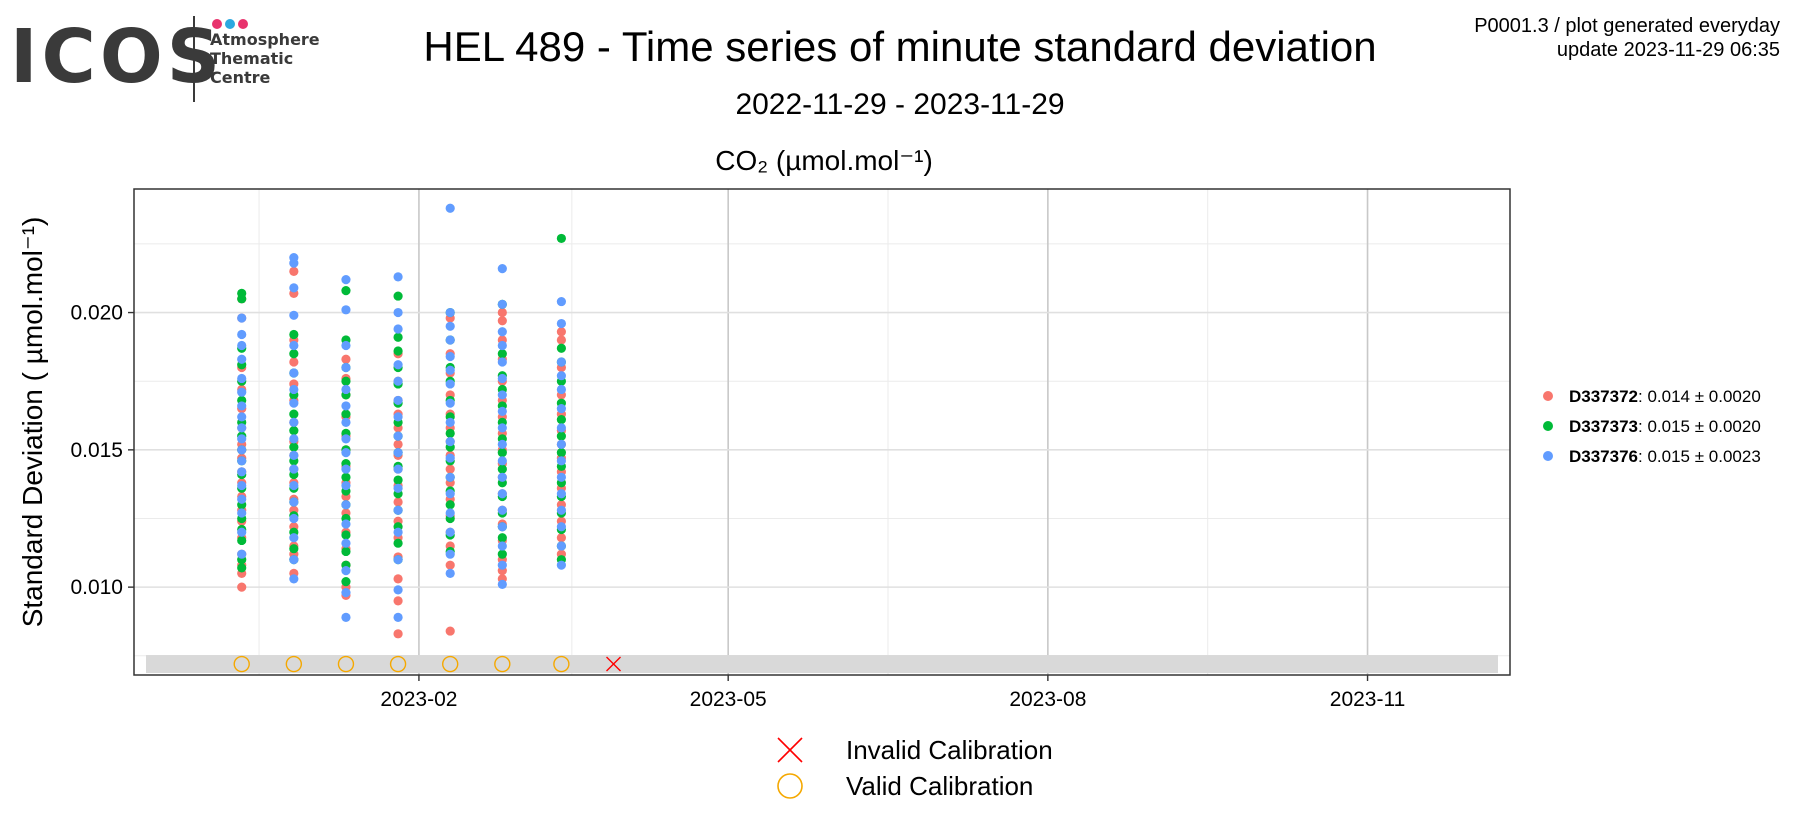  I want to click on meta-line-1: P0001.3 / plot generated everyday, so click(1627, 26).